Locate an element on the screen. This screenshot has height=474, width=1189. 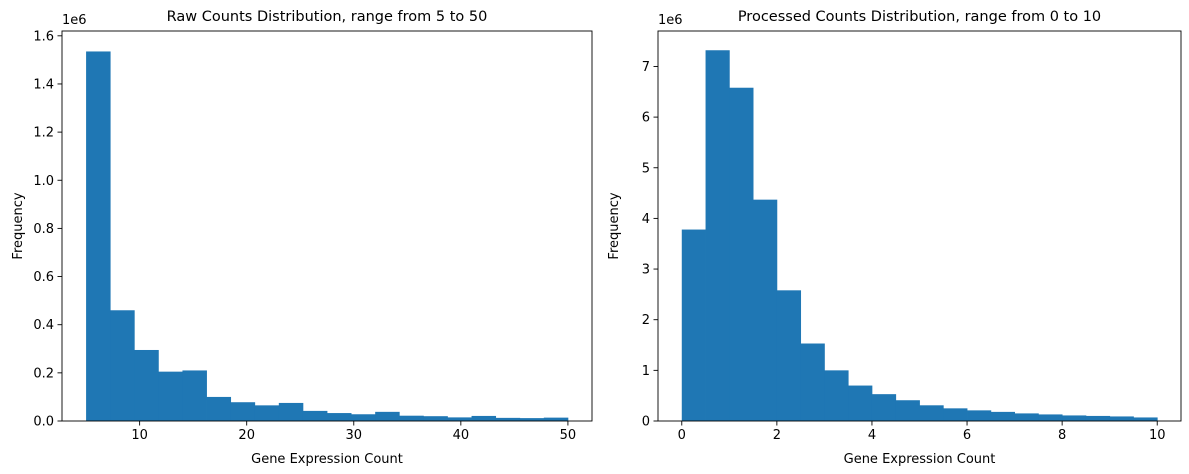
x-tick-label: 30 is located at coordinates (353, 435).